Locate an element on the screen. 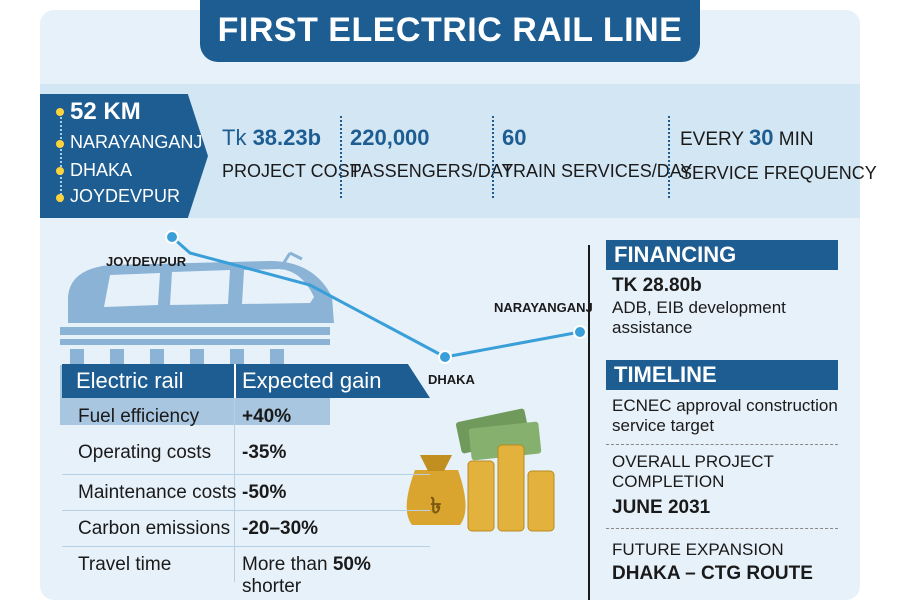 Image resolution: width=900 pixels, height=600 pixels. gain-prefix: More than is located at coordinates (287, 564).